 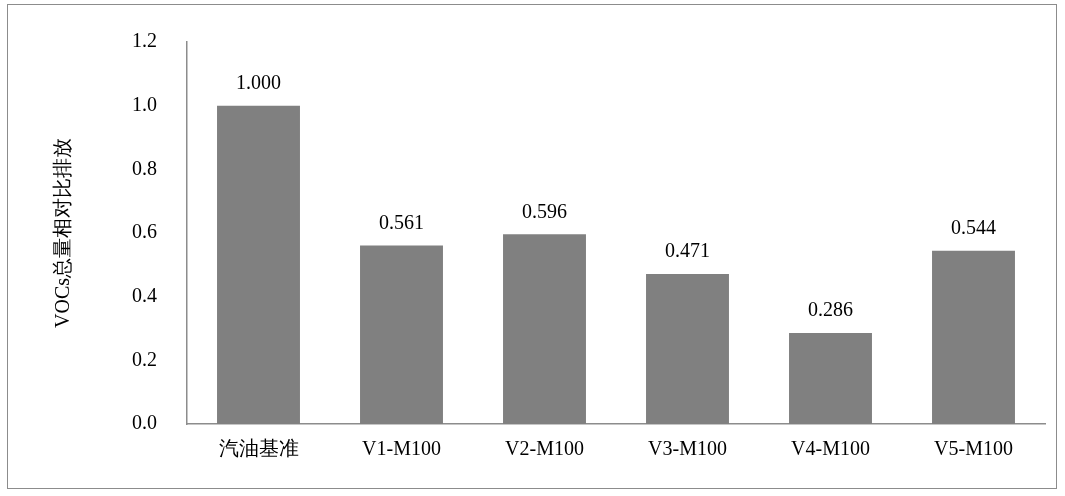 What do you see at coordinates (973, 227) in the screenshot?
I see `data-label: 0.544` at bounding box center [973, 227].